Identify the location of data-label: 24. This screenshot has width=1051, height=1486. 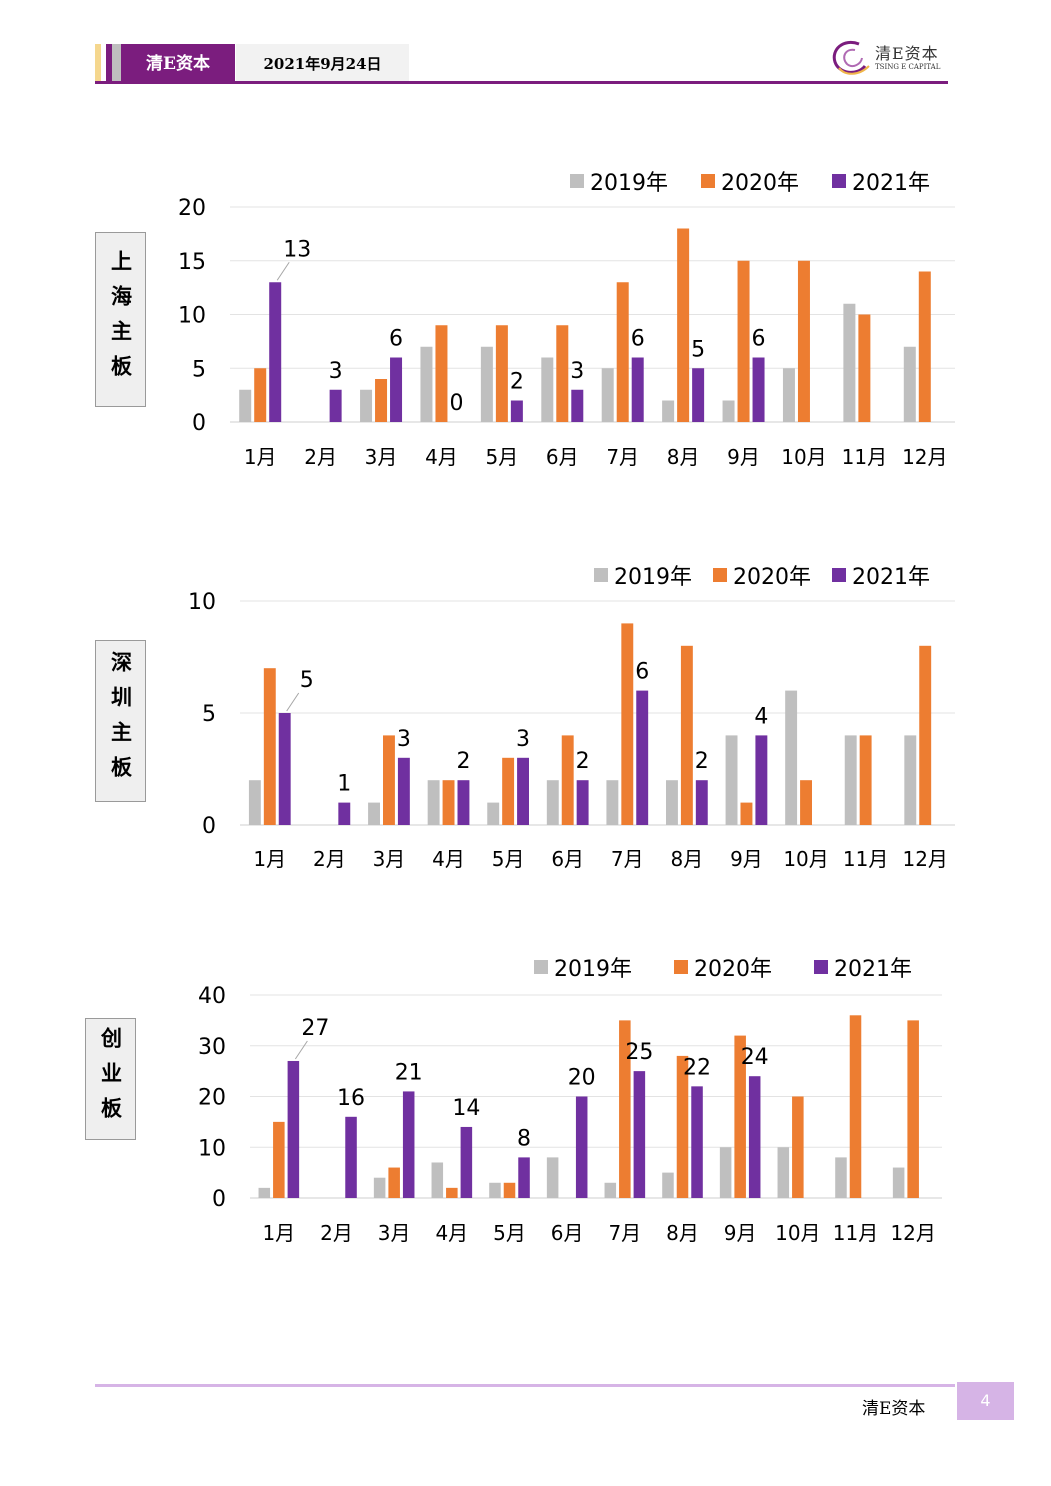
(755, 1057).